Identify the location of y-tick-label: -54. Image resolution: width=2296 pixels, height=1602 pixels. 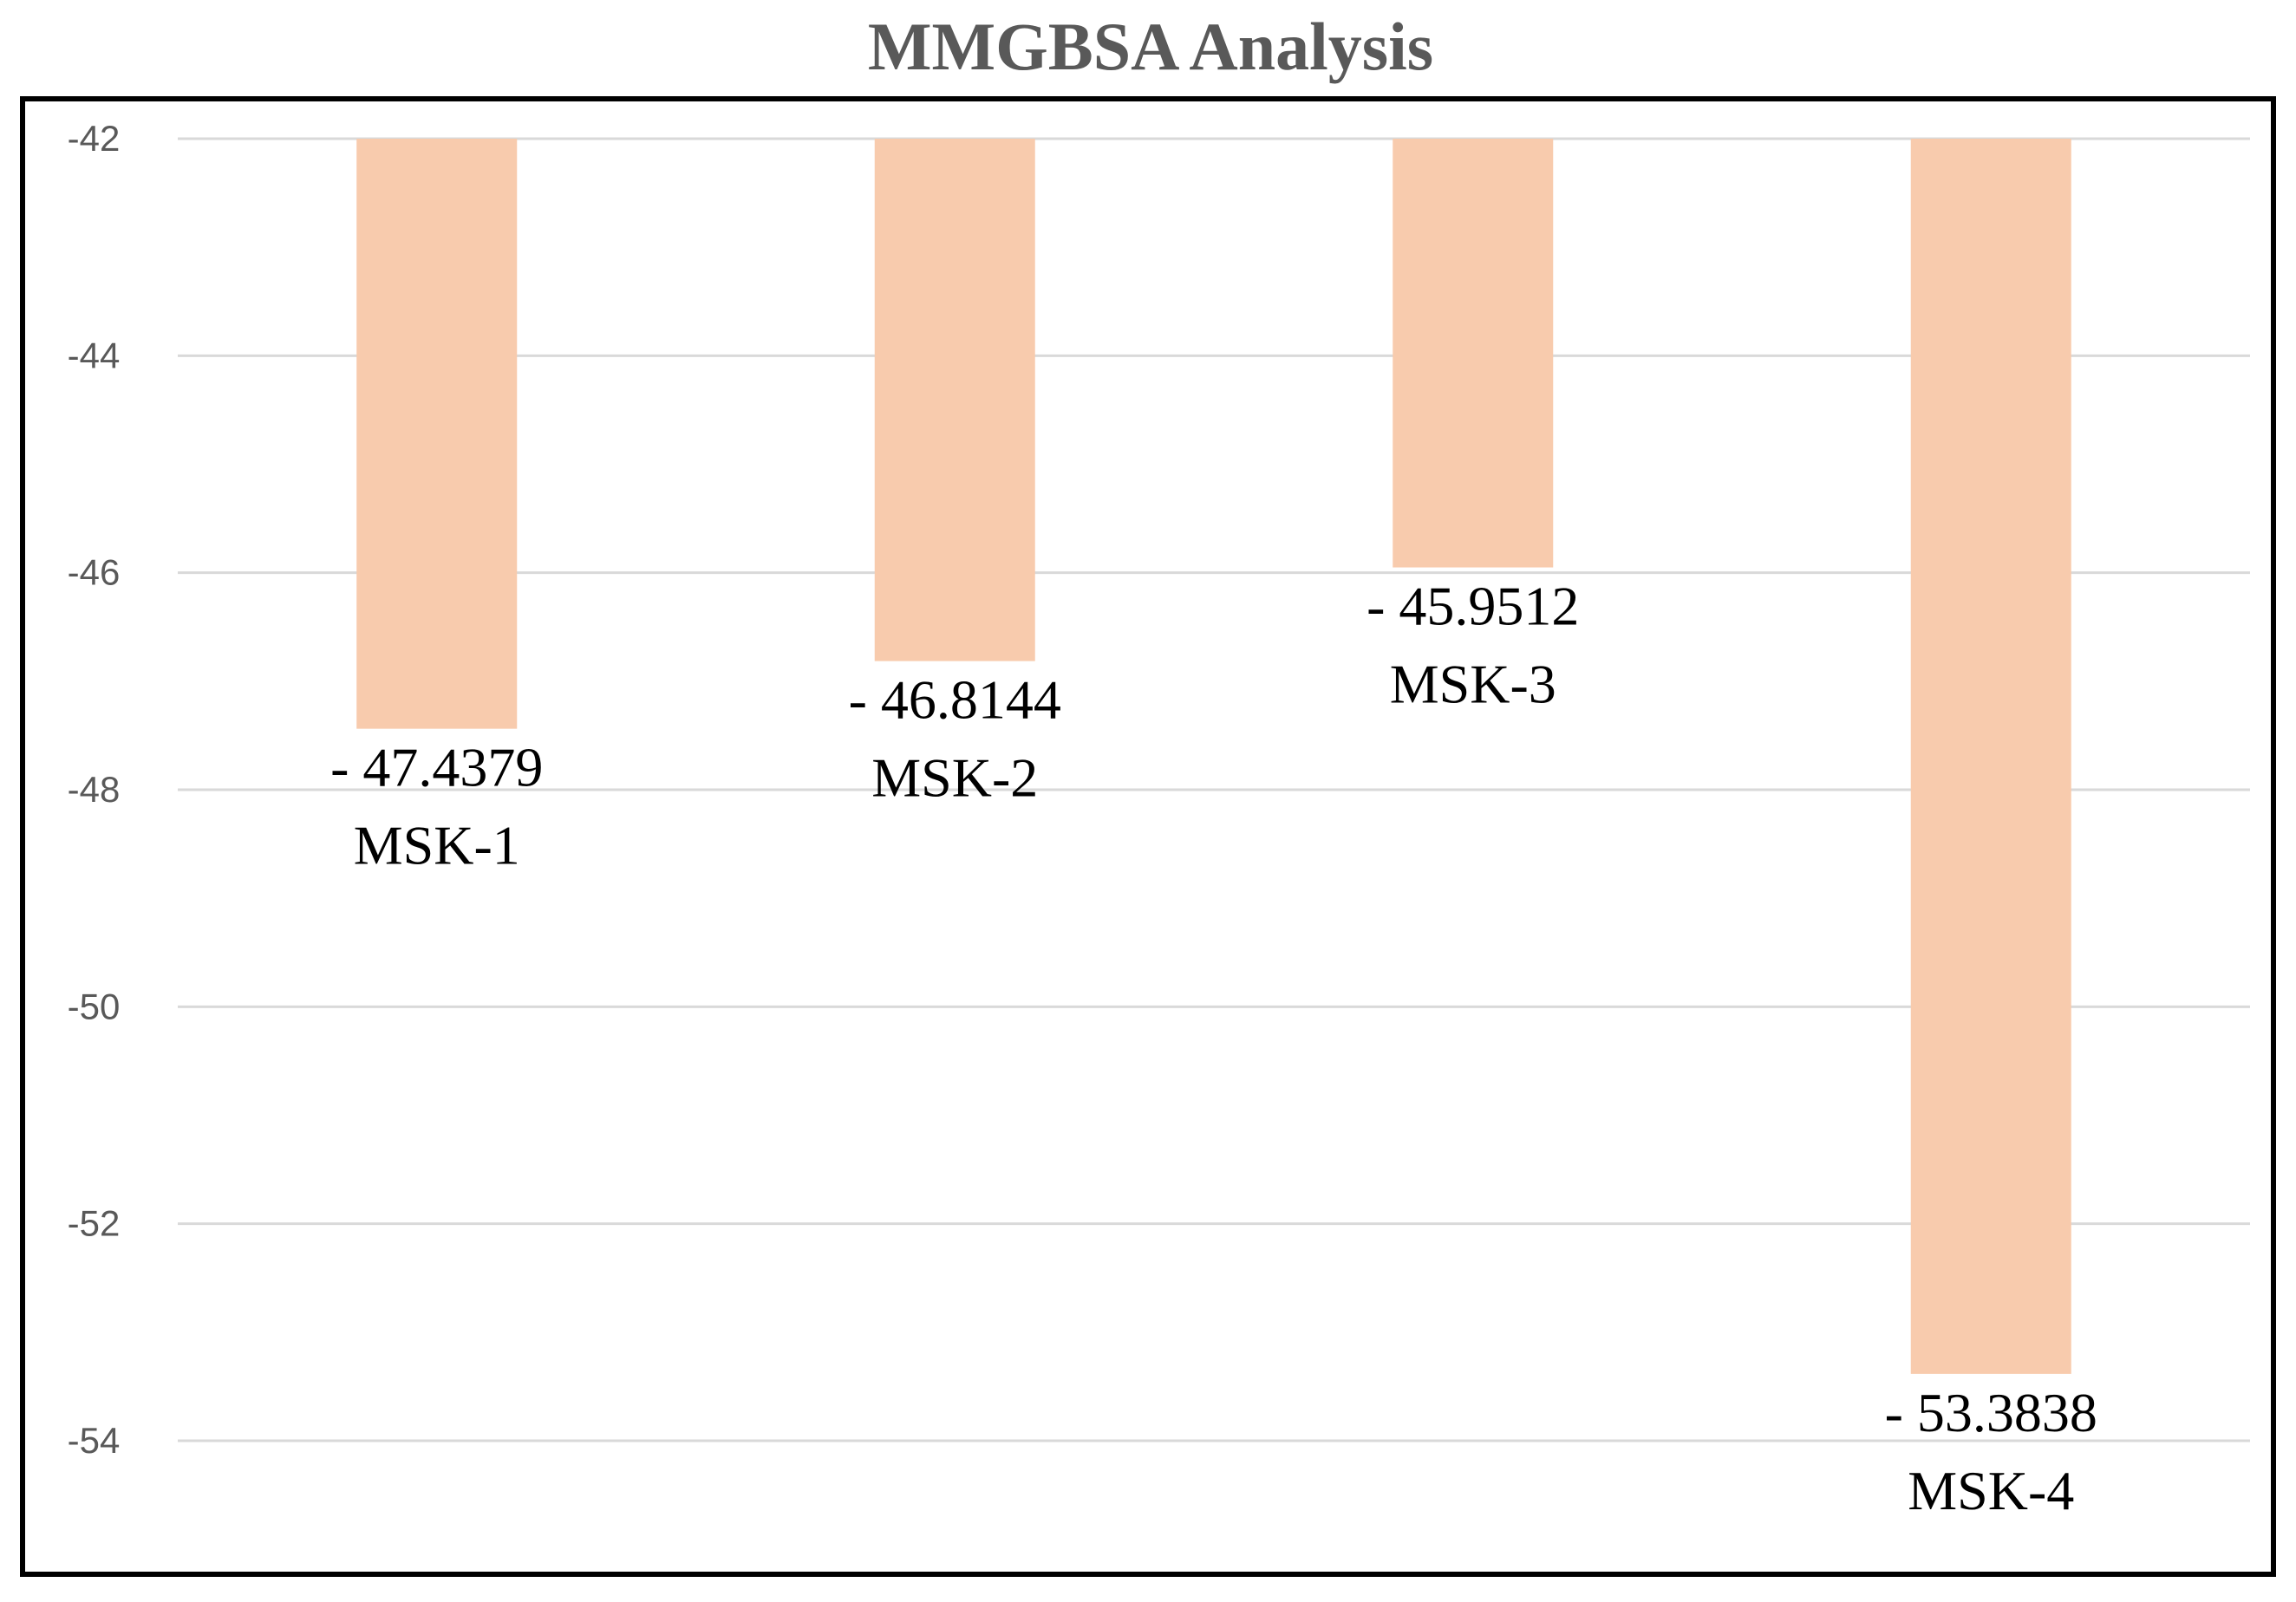
(95, 1440).